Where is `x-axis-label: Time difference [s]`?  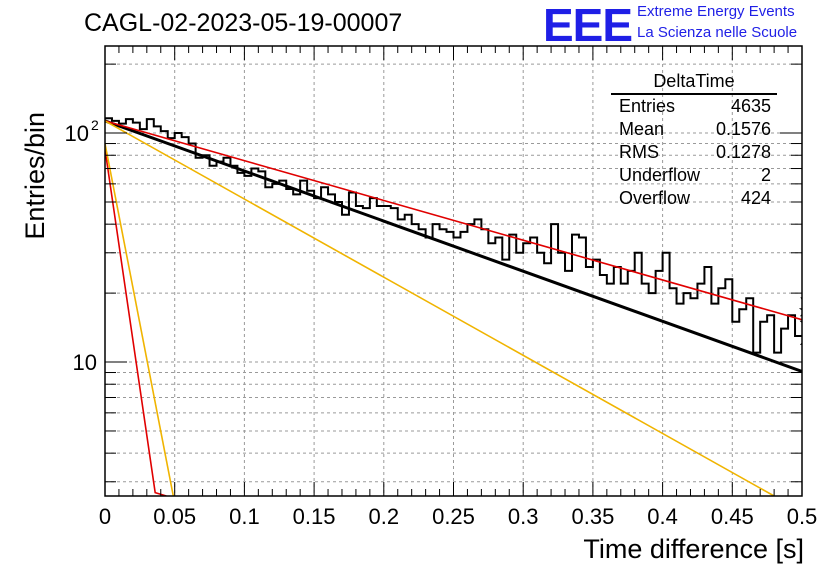
x-axis-label: Time difference [s] is located at coordinates (693, 549).